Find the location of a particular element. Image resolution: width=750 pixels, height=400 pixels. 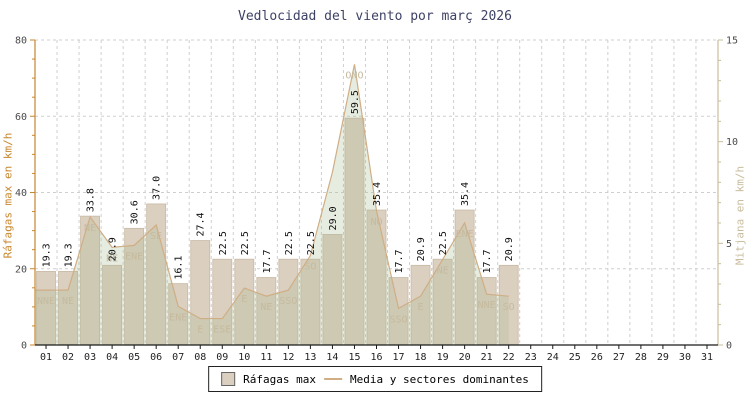

right-axis-label: Mitjana en km/h is located at coordinates (740, 215).